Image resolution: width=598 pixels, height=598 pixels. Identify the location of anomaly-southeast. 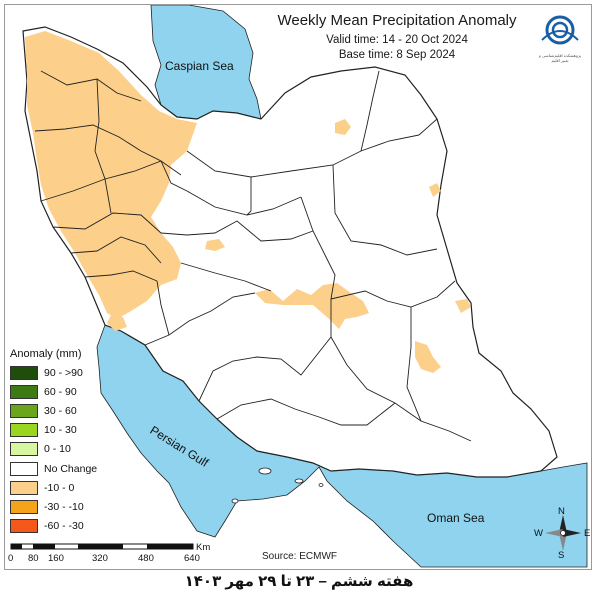
(428, 357).